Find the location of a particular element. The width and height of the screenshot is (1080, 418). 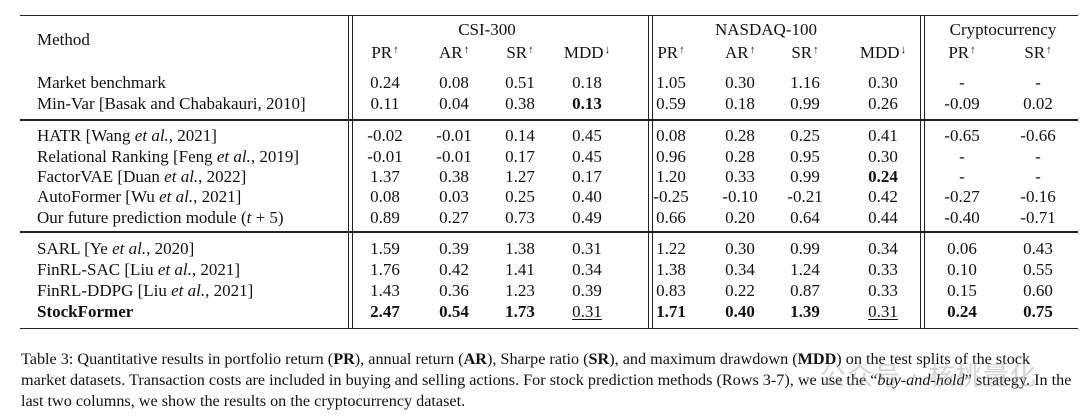

table-row-method: FinRL-DDPG [Liu et al., 2021] is located at coordinates (145, 290).